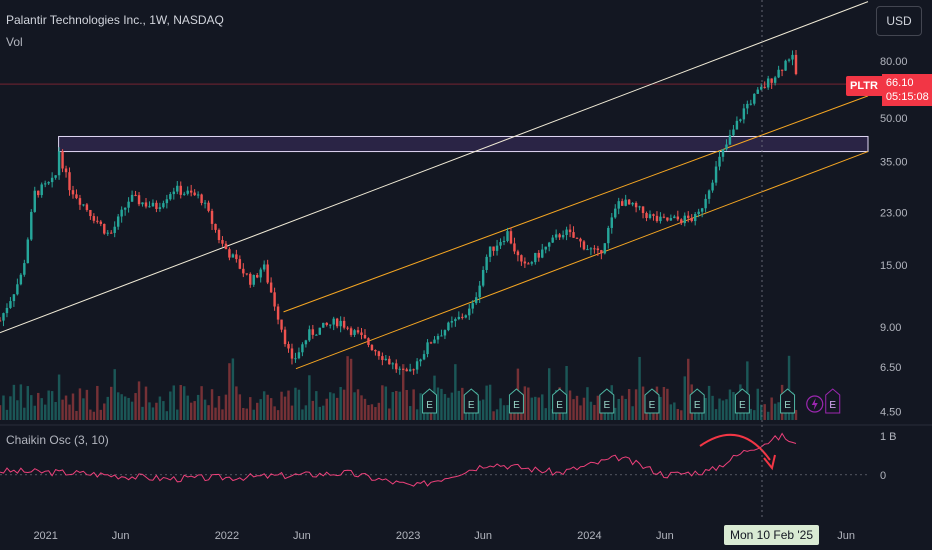 This screenshot has height=550, width=932. Describe the element at coordinates (889, 90) in the screenshot. I see `last-price-tag: PLTR 66.10 05:15:08` at that location.